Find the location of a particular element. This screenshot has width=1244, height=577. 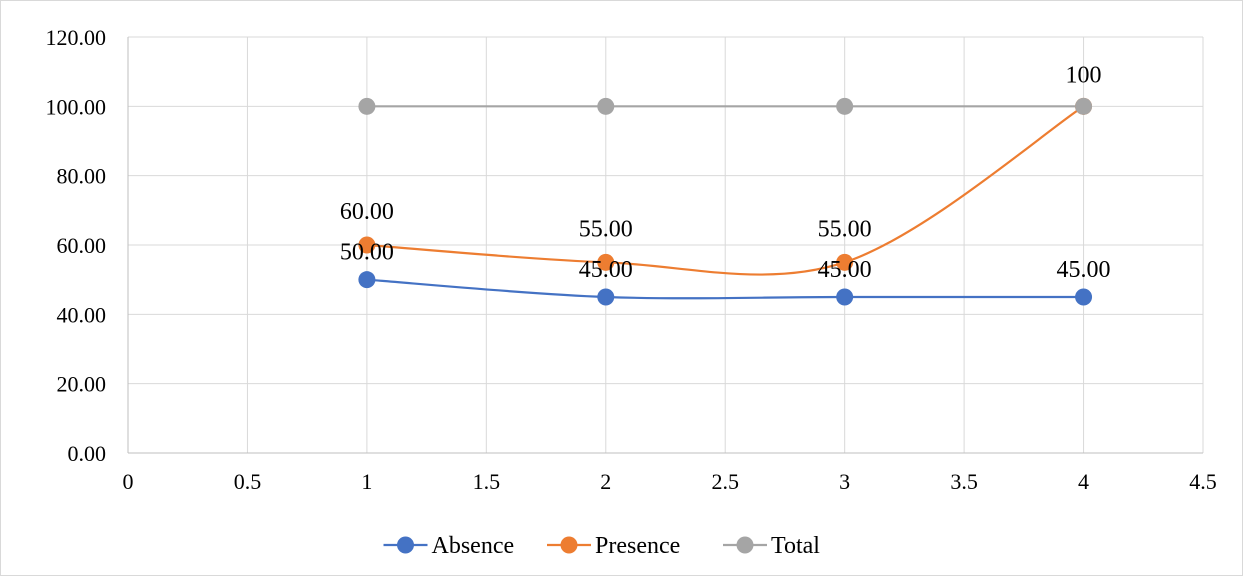

legend-item-absence: Absence is located at coordinates (449, 546).